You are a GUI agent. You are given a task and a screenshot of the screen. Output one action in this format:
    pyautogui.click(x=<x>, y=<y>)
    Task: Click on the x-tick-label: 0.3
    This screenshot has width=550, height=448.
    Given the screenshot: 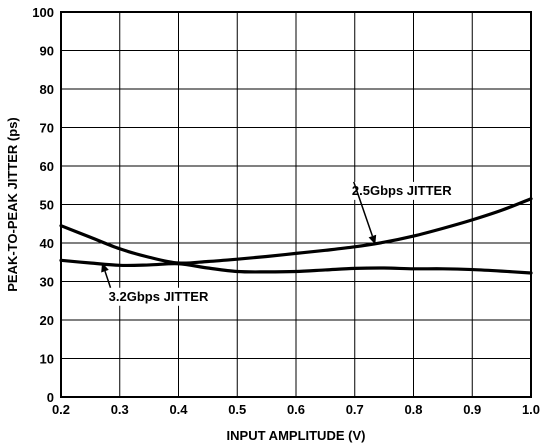 What is the action you would take?
    pyautogui.click(x=120, y=409)
    